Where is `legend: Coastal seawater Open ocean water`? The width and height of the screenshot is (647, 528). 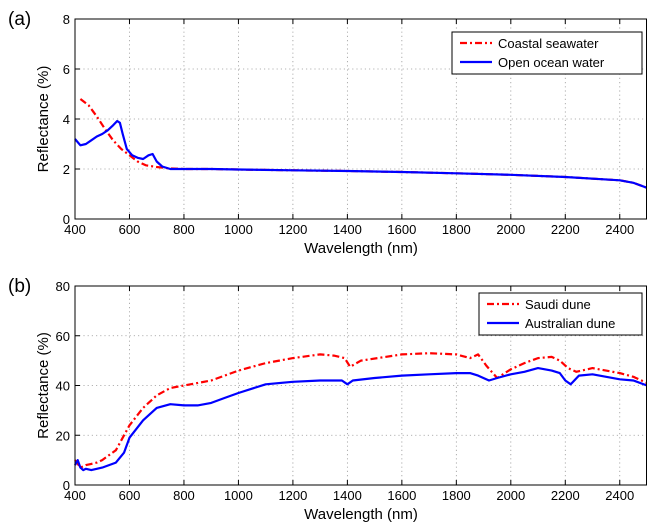 legend: Coastal seawater Open ocean water is located at coordinates (547, 53).